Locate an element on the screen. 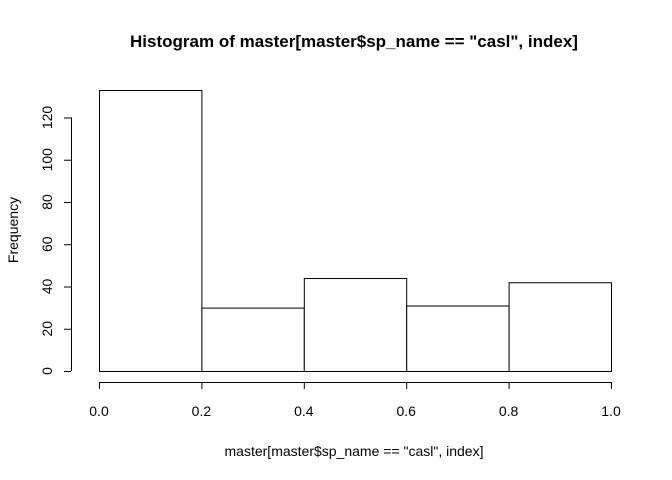 The width and height of the screenshot is (672, 480). y-tick-label: 20 is located at coordinates (47, 329).